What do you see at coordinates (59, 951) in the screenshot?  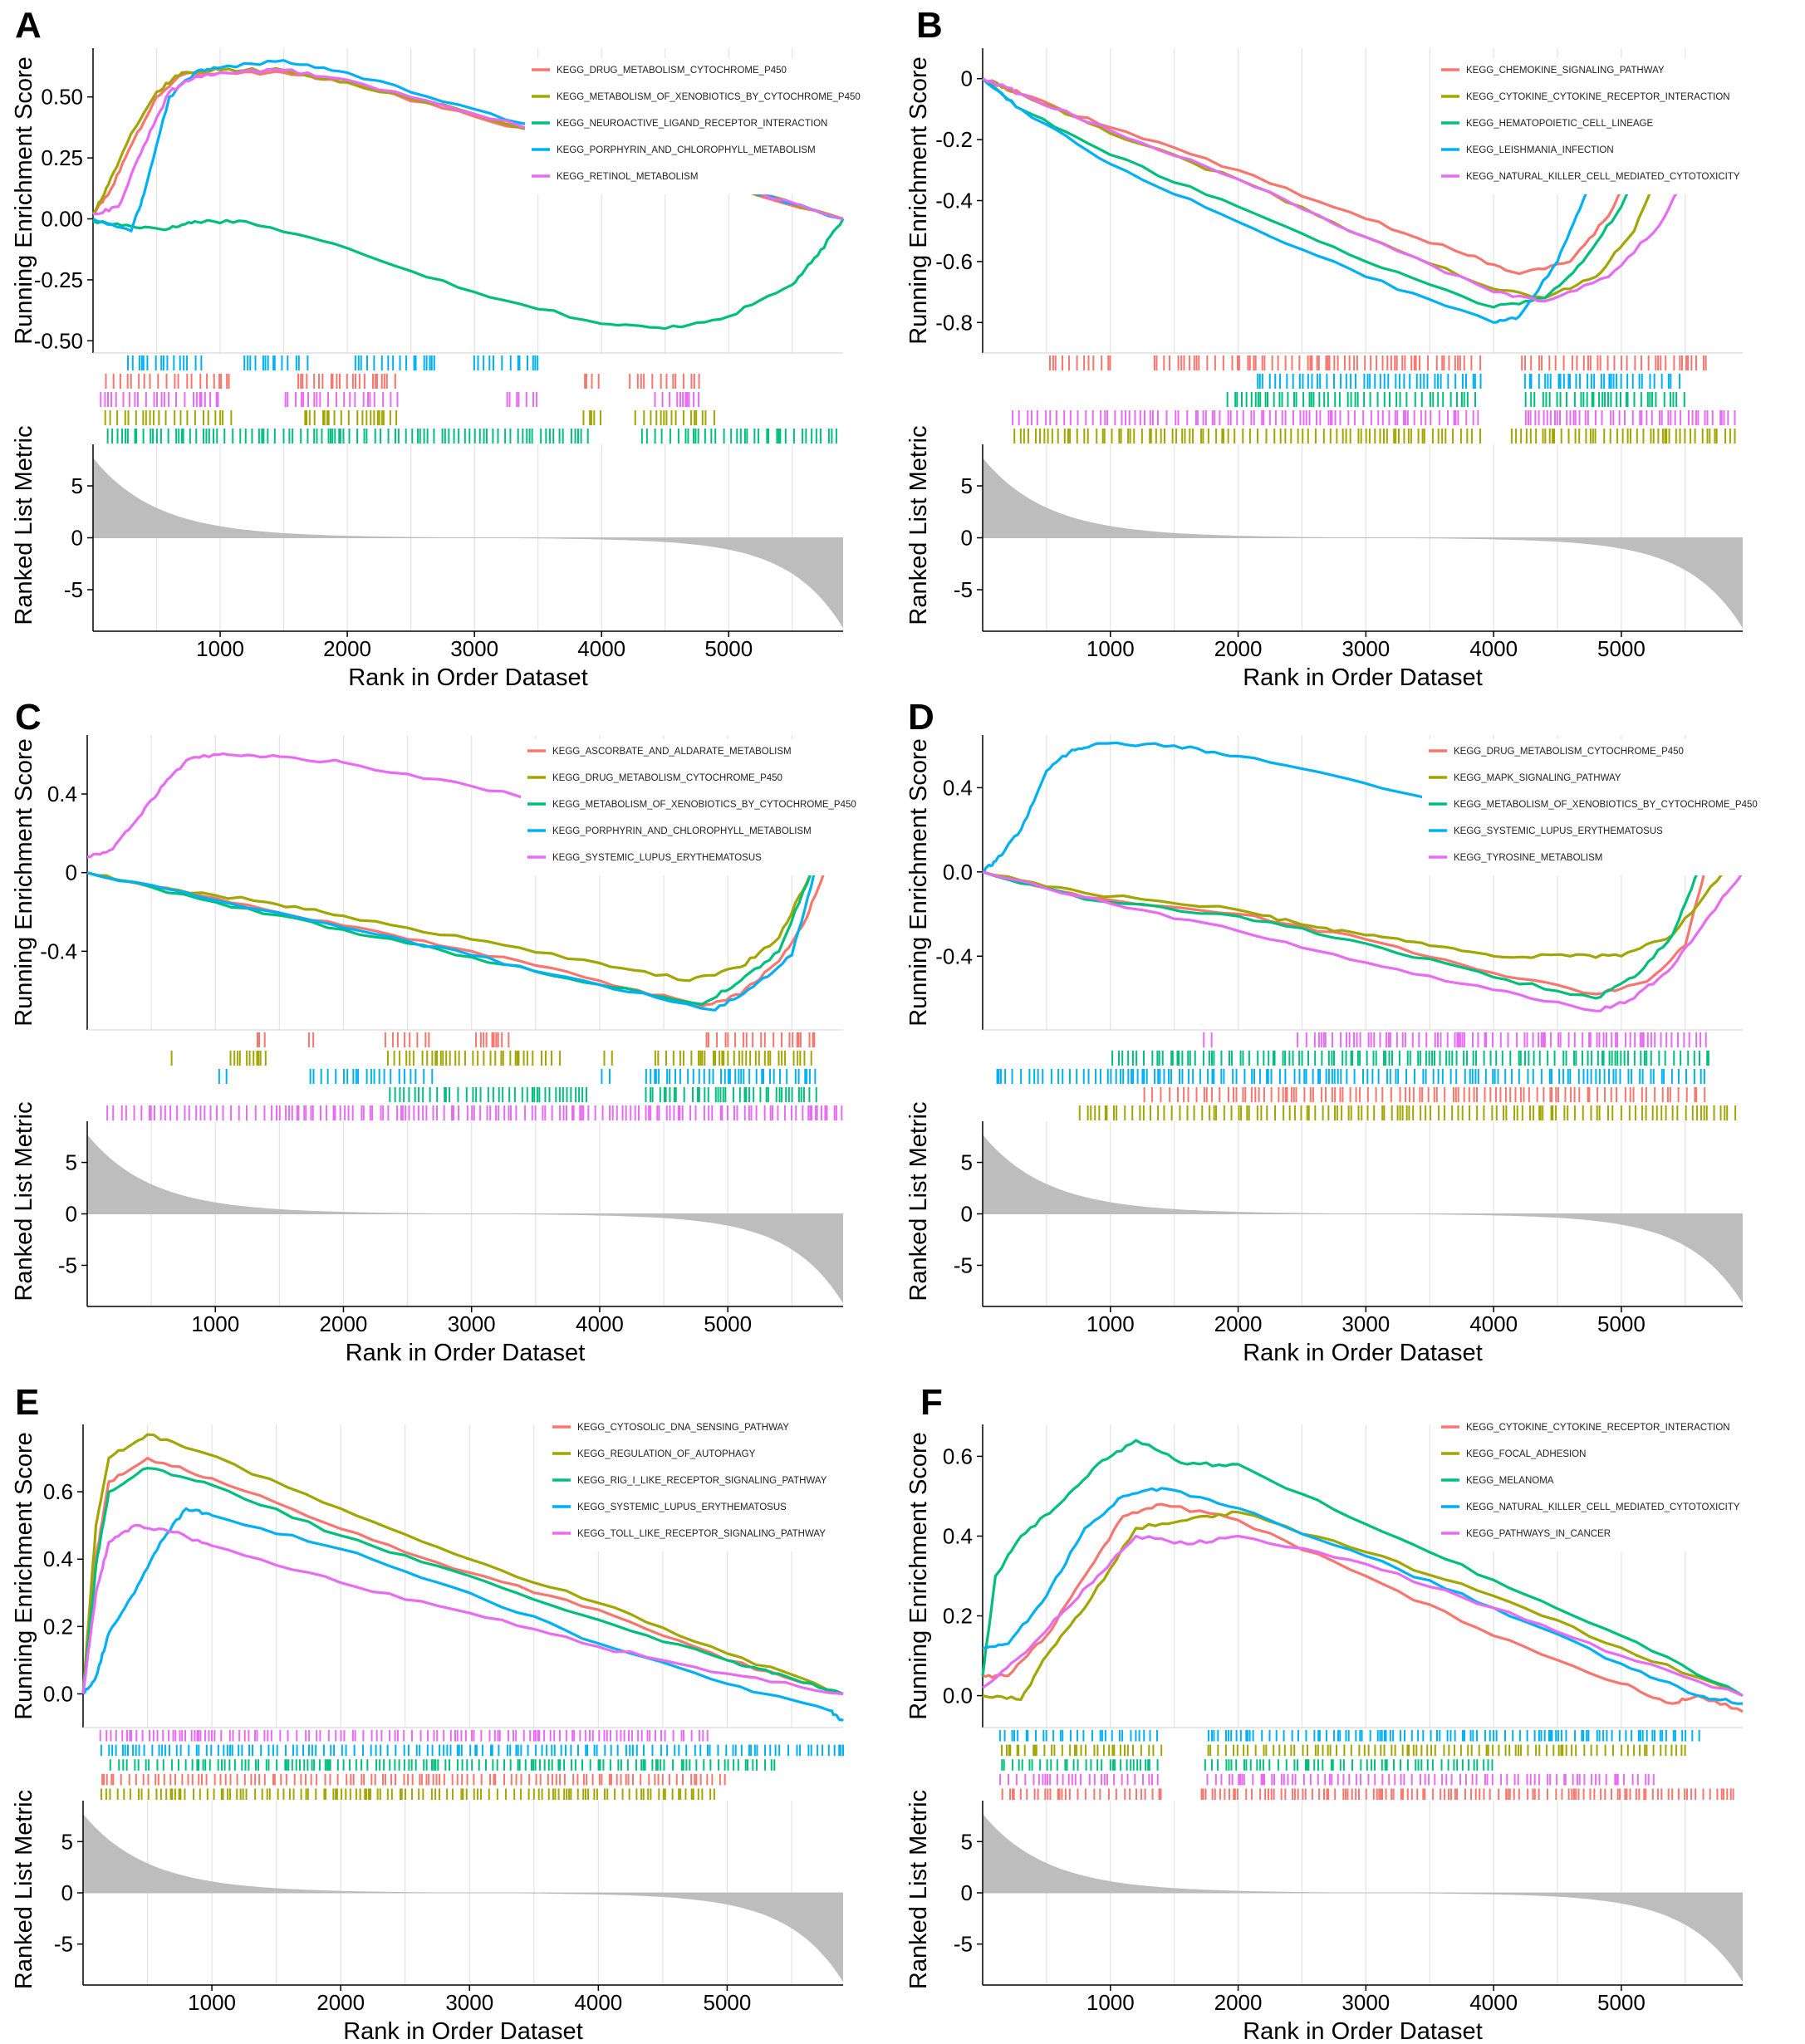 I see `y-tick-label: -0.4` at bounding box center [59, 951].